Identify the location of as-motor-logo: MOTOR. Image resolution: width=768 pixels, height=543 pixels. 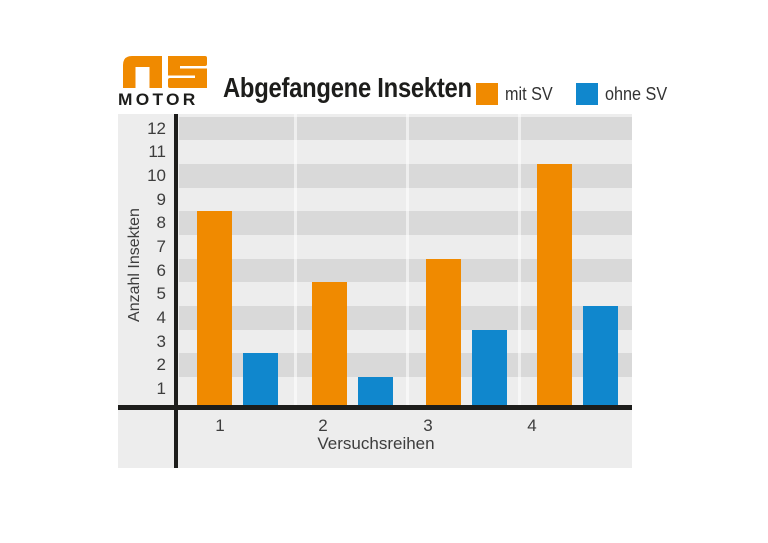
(166, 83).